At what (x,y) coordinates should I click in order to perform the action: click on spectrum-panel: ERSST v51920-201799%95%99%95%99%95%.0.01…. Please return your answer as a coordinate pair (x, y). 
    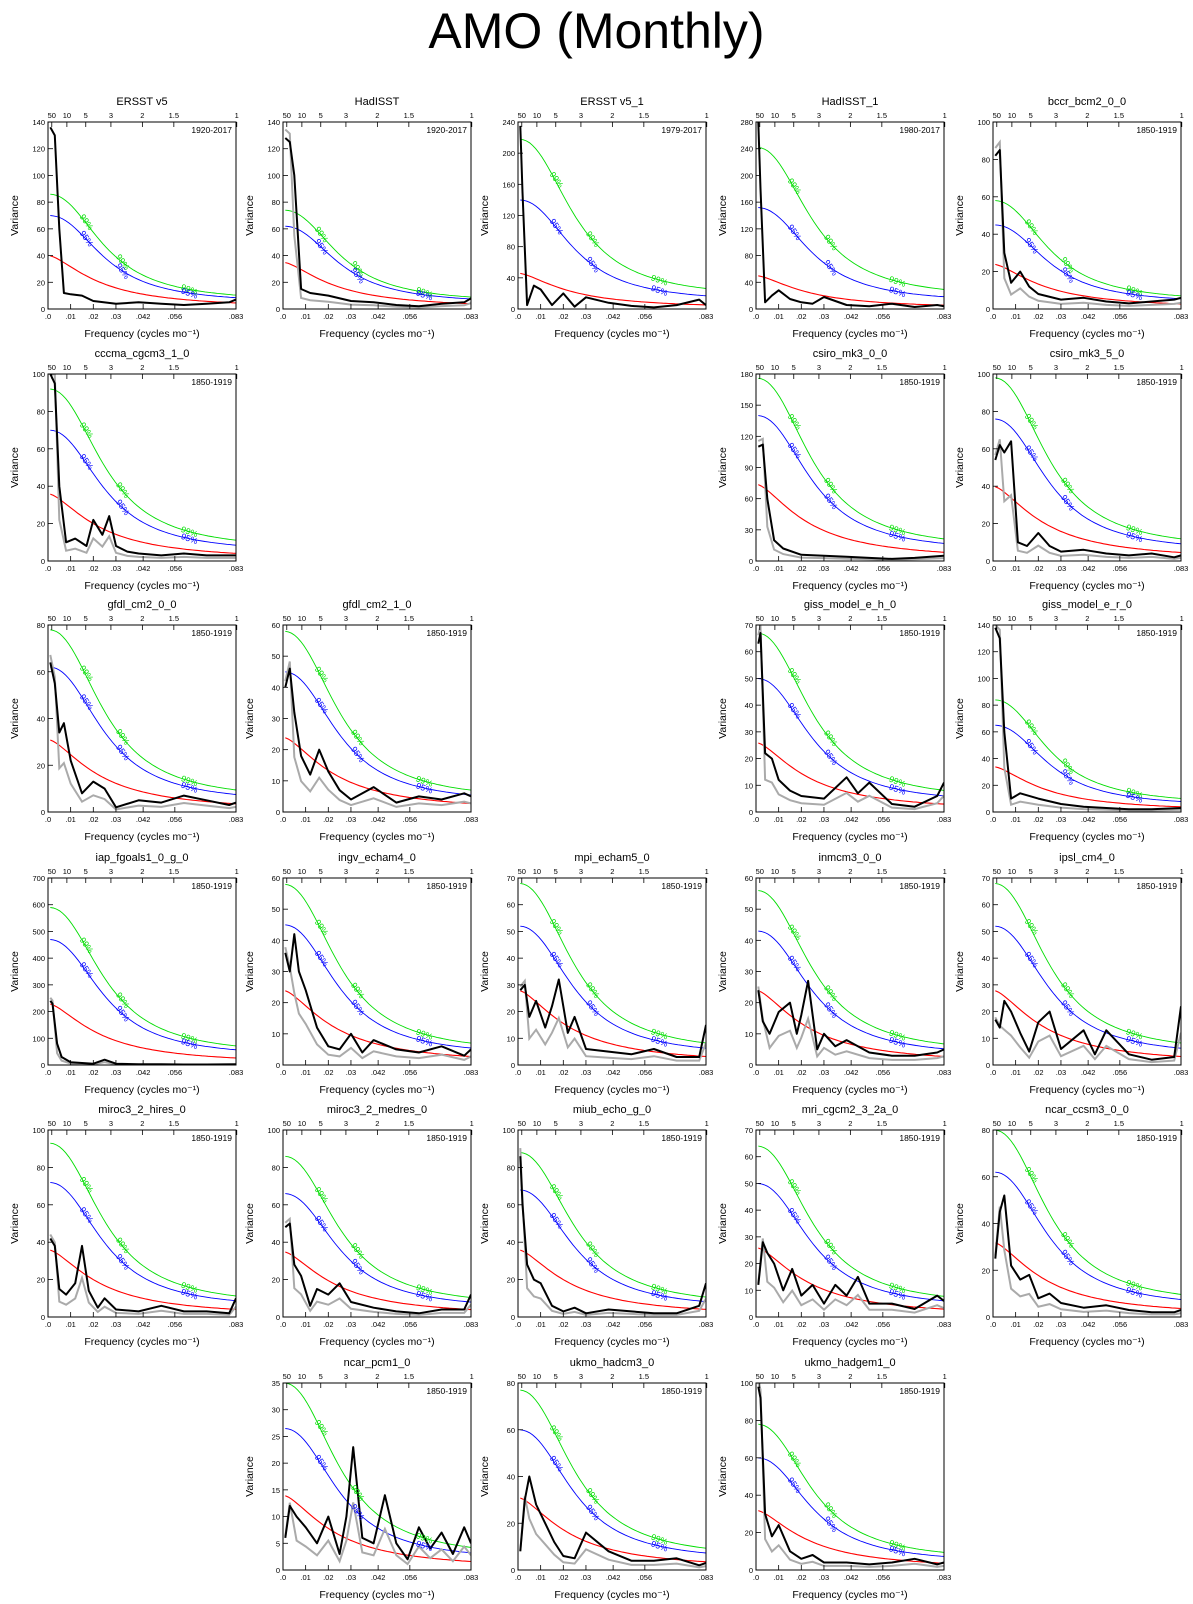
    Looking at the image, I should click on (126, 218).